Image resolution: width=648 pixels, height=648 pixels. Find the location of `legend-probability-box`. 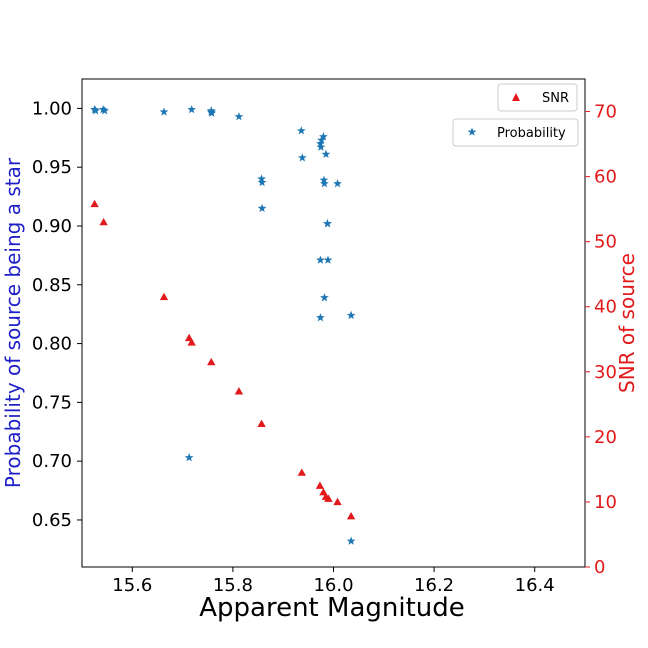

legend-probability-box is located at coordinates (515, 132).